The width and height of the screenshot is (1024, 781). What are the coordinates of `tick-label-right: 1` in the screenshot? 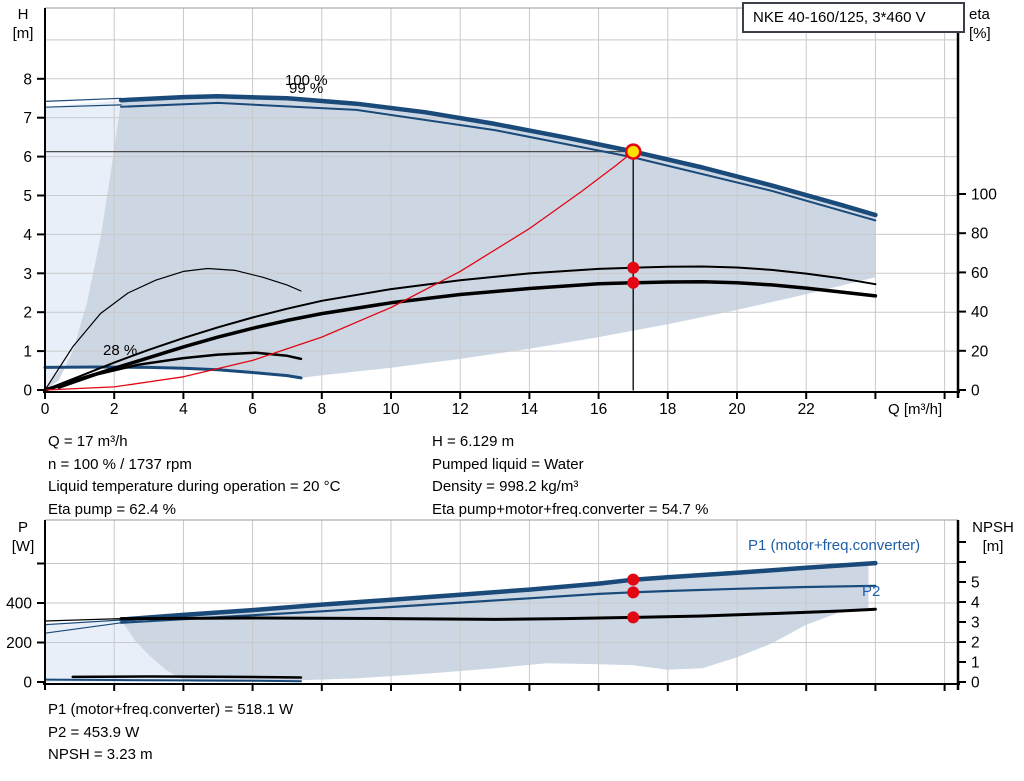 It's located at (975, 663).